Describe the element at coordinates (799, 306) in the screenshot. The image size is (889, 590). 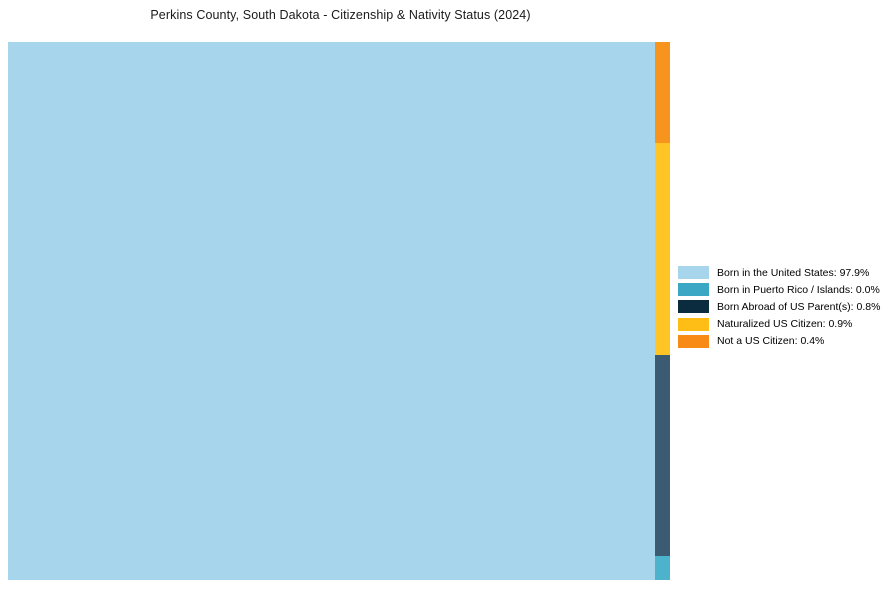
I see `legend-item-label: Born Abroad of US Parent(s): 0.8%` at that location.